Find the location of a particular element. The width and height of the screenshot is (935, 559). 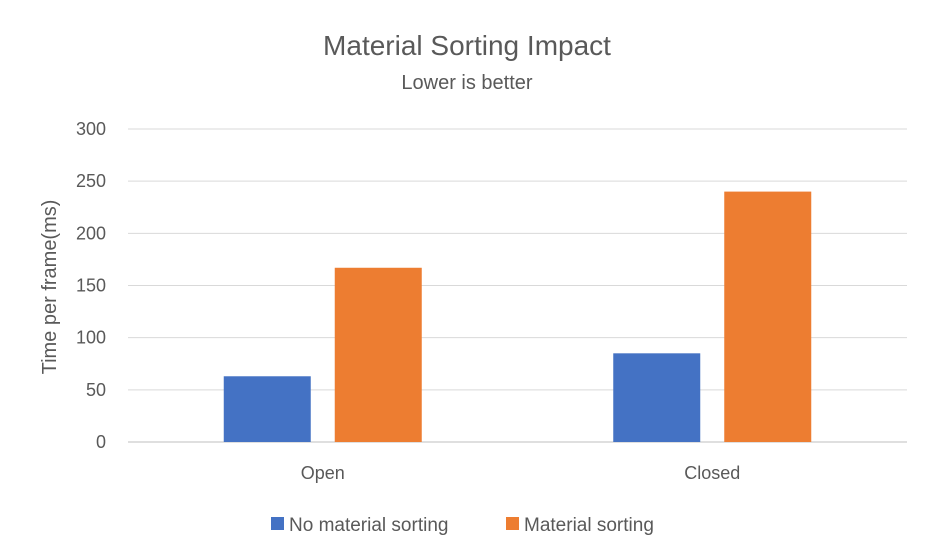

y-tick-label: 0 is located at coordinates (101, 442).